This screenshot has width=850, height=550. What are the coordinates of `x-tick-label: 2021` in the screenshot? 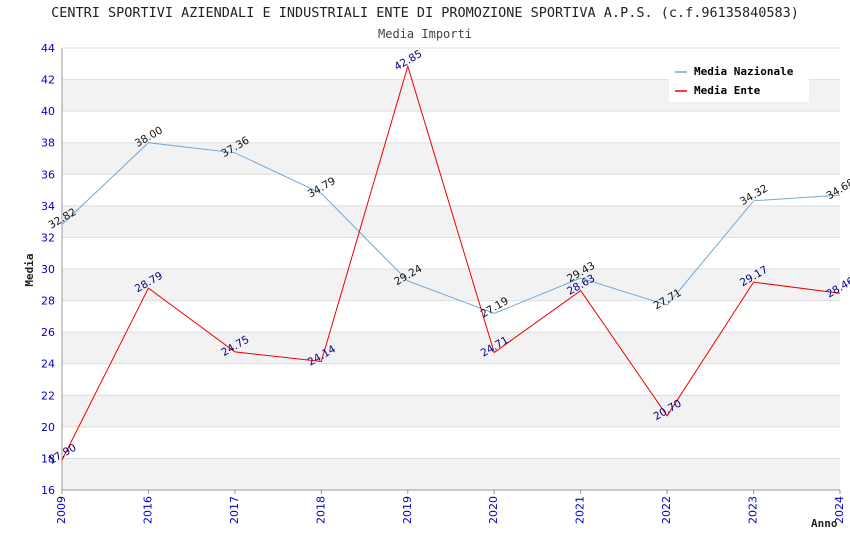 It's located at (580, 510).